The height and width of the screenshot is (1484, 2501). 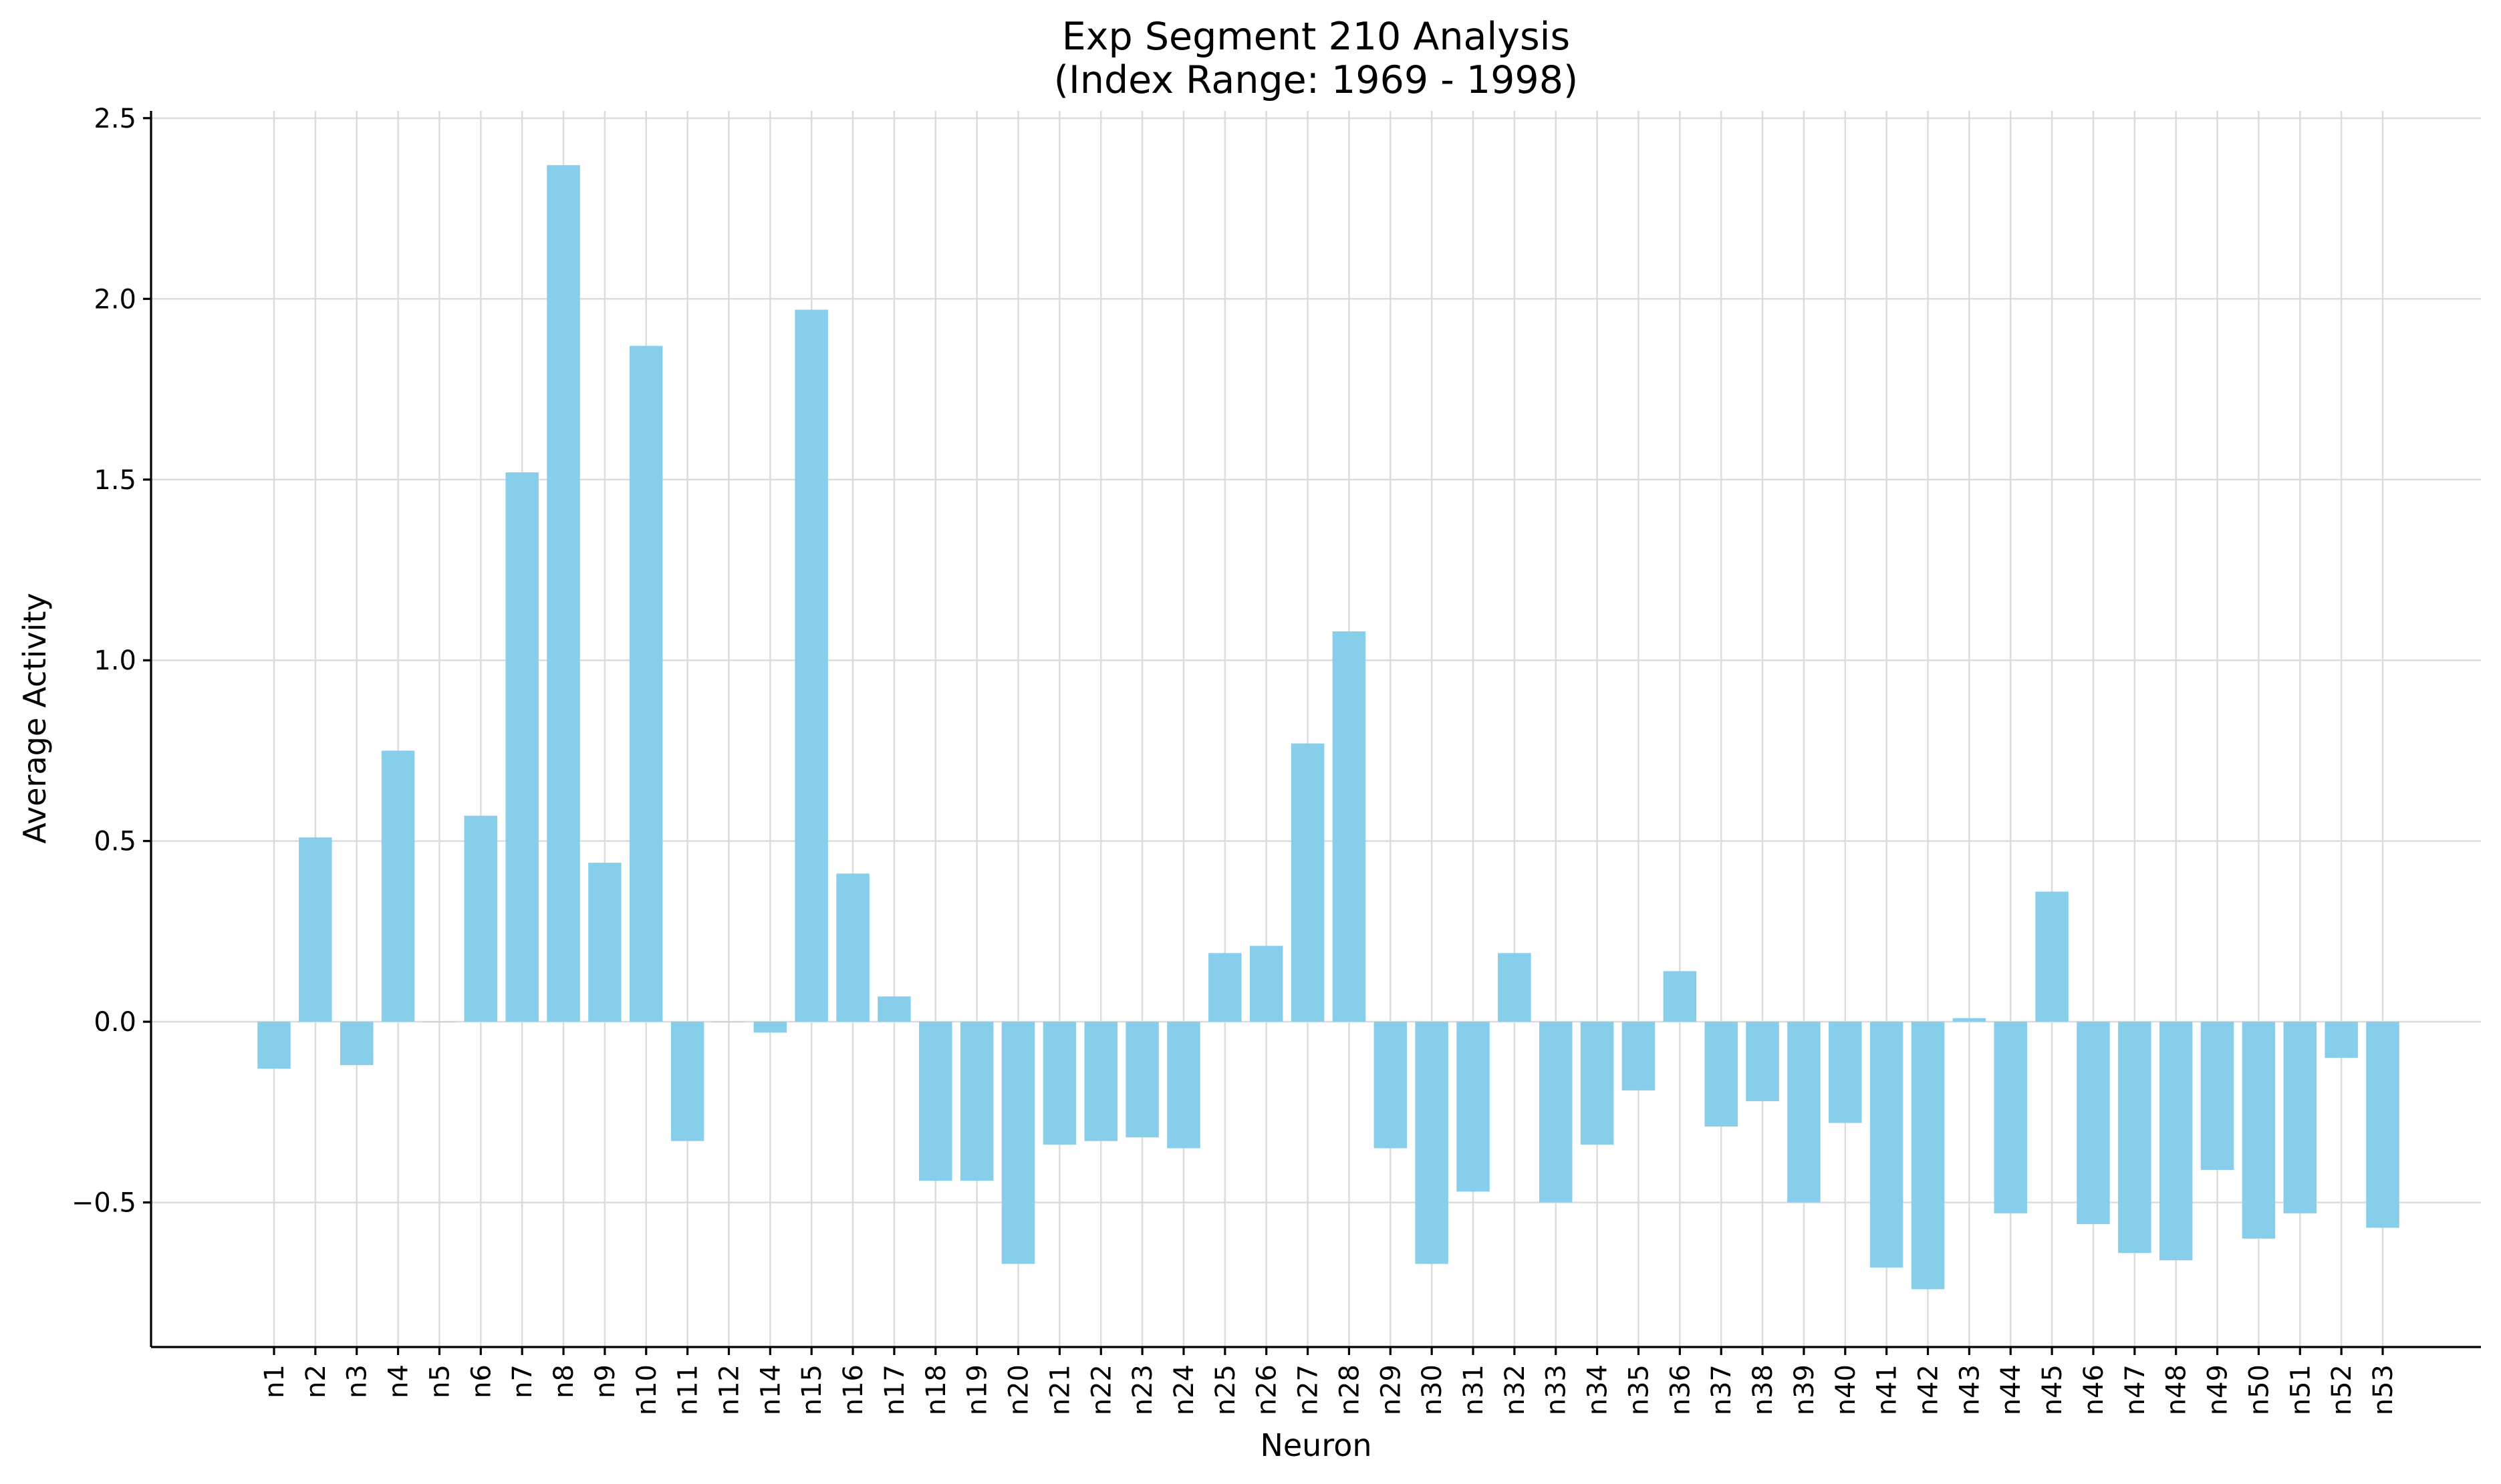 What do you see at coordinates (1515, 1390) in the screenshot?
I see `x-tick-label: n32` at bounding box center [1515, 1390].